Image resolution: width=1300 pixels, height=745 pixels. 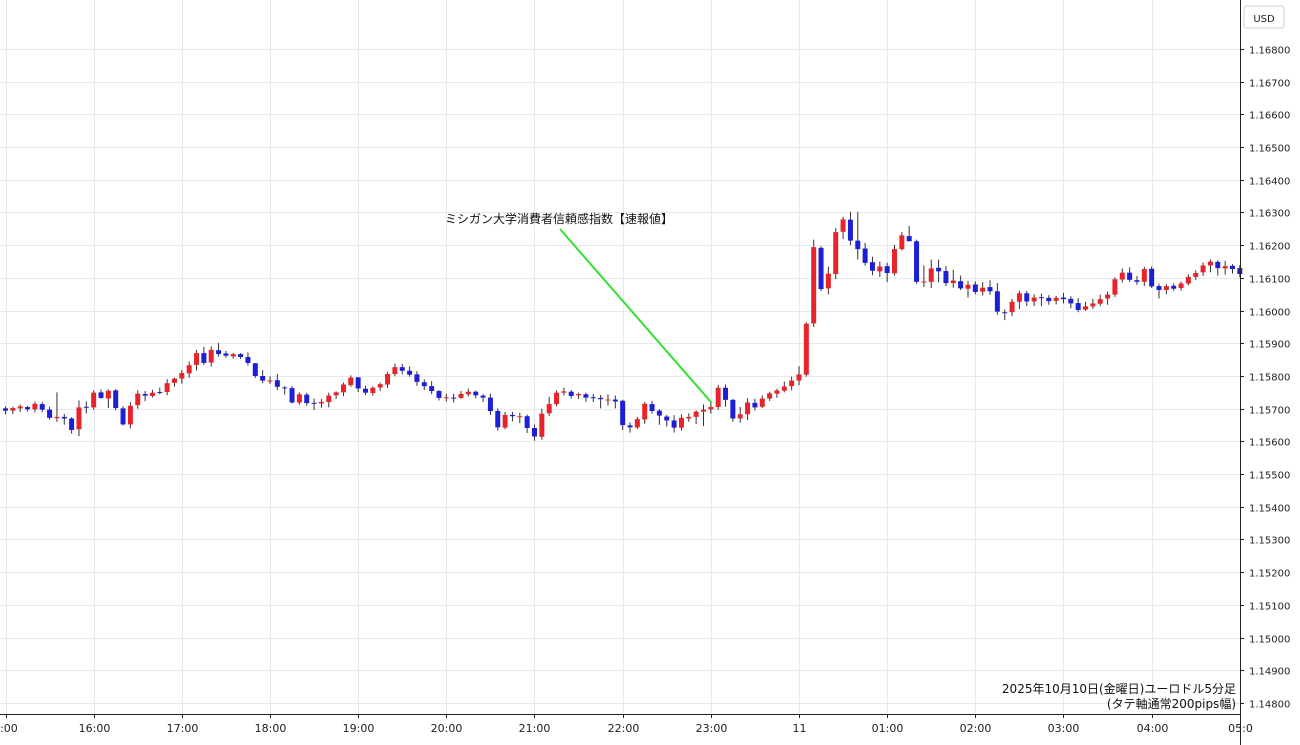 What do you see at coordinates (1269, 345) in the screenshot?
I see `price-tick-label: 1.15900` at bounding box center [1269, 345].